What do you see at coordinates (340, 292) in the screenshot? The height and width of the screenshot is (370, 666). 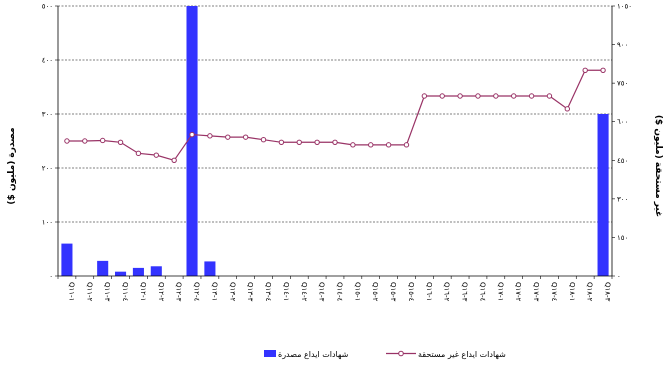 I see `x-tick-label: Q٤-١٤` at bounding box center [340, 292].